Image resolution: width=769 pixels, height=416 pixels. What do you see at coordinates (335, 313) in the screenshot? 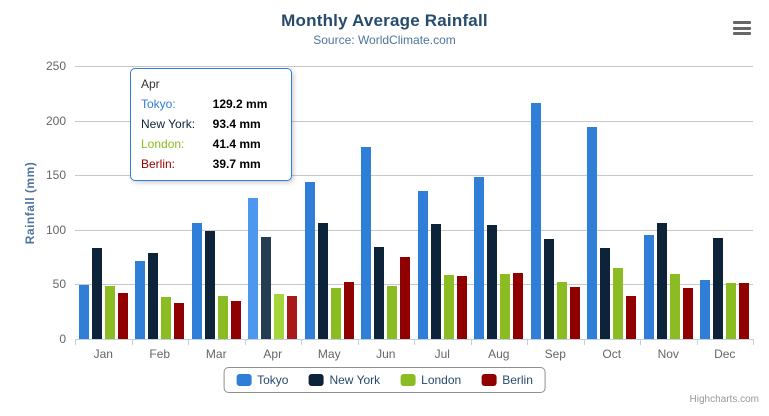
I see `bar-london-may` at bounding box center [335, 313].